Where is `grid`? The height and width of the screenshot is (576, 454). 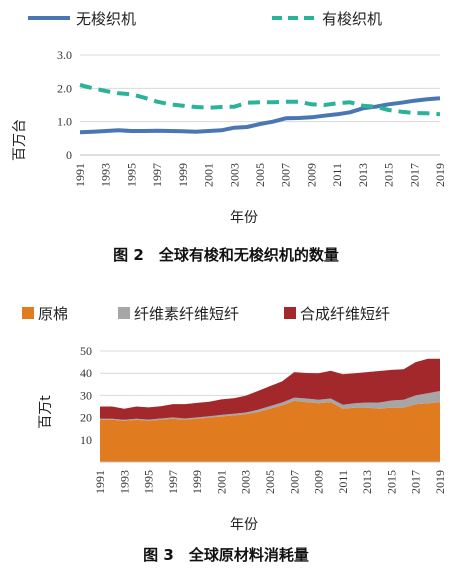 grid is located at coordinates (260, 105).